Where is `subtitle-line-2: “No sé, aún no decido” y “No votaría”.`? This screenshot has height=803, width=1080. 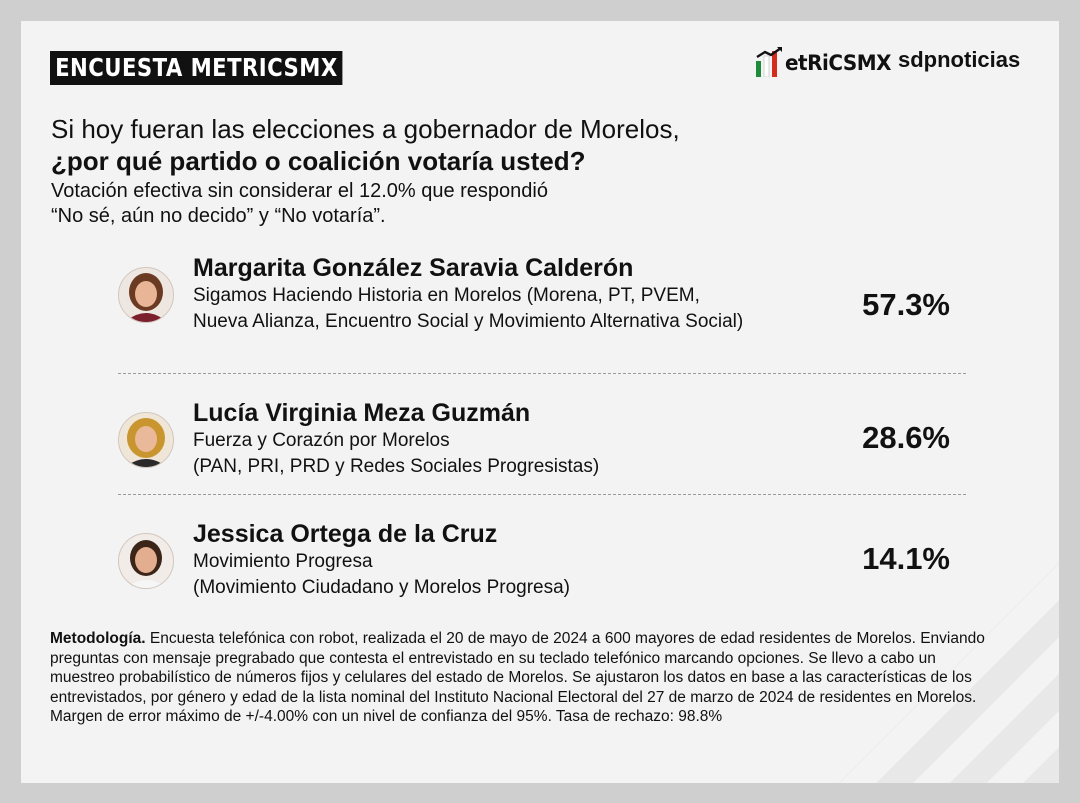 subtitle-line-2: “No sé, aún no decido” y “No votaría”. is located at coordinates (218, 216).